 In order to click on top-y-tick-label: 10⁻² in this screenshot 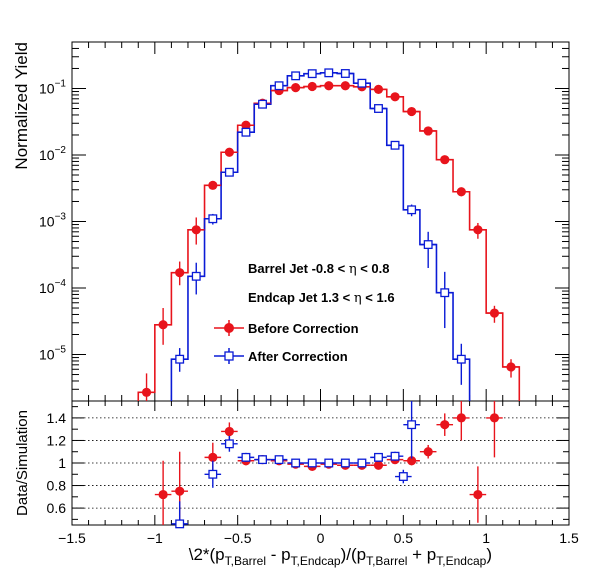, I will do `click(52, 154)`.